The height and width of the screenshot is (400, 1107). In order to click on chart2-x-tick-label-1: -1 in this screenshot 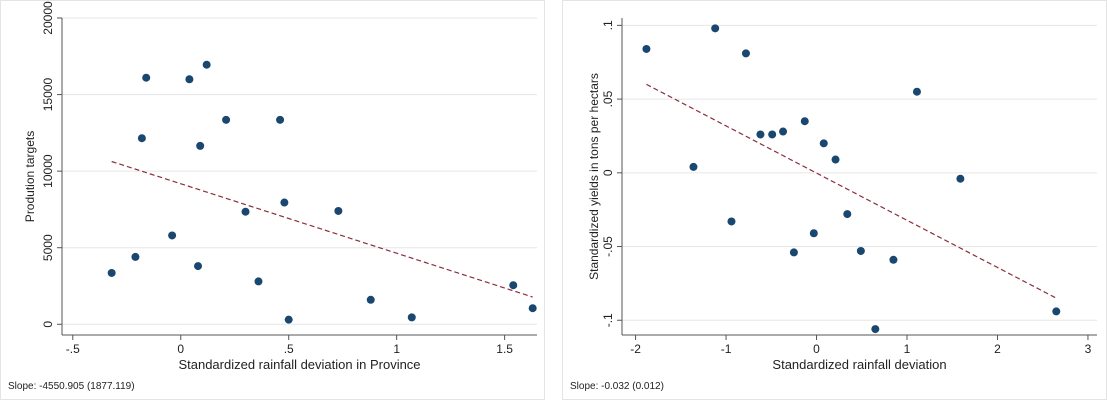, I will do `click(726, 349)`.